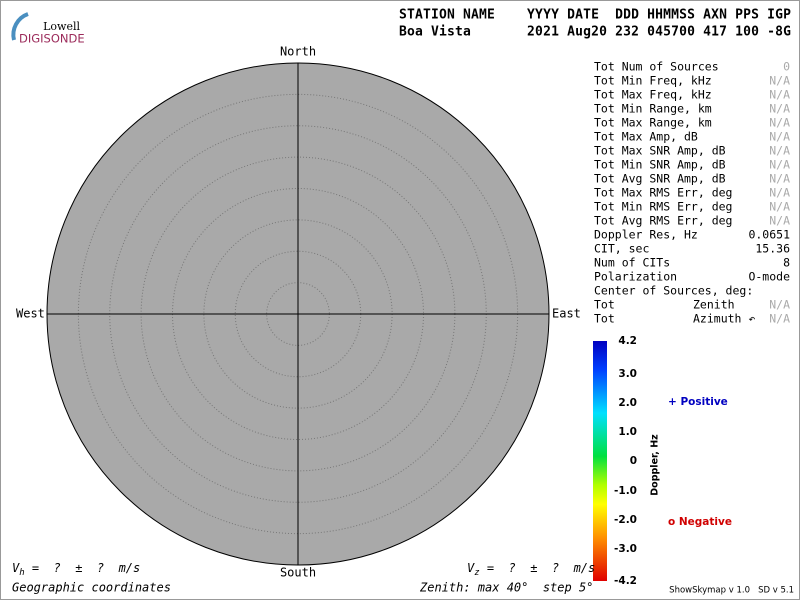  Describe the element at coordinates (653, 81) in the screenshot. I see `stat-label: Tot Min Freq, kHz` at that location.